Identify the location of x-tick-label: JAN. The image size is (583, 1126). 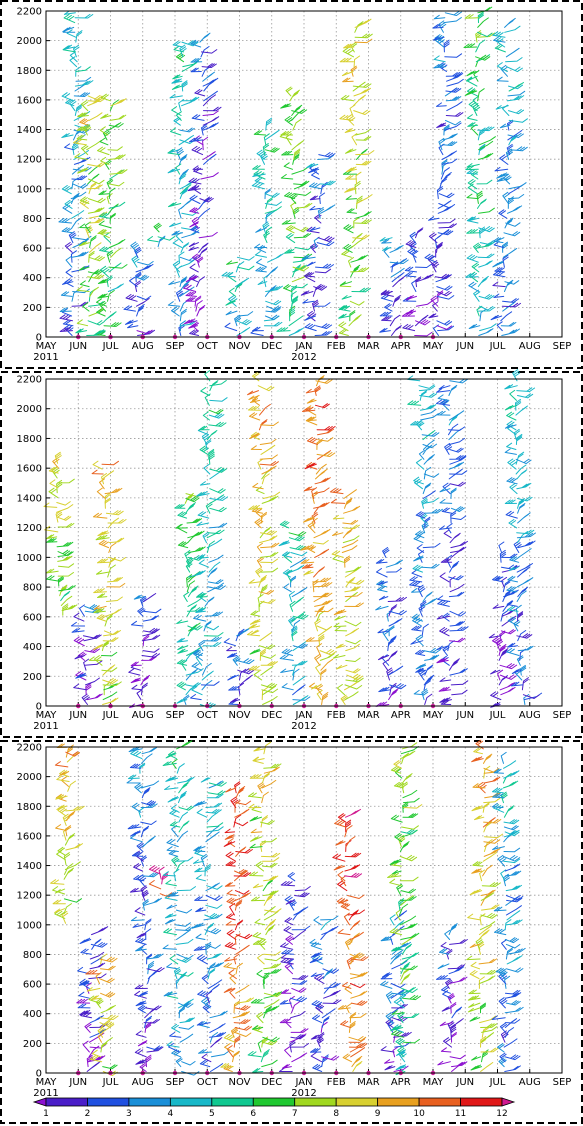
(303, 715).